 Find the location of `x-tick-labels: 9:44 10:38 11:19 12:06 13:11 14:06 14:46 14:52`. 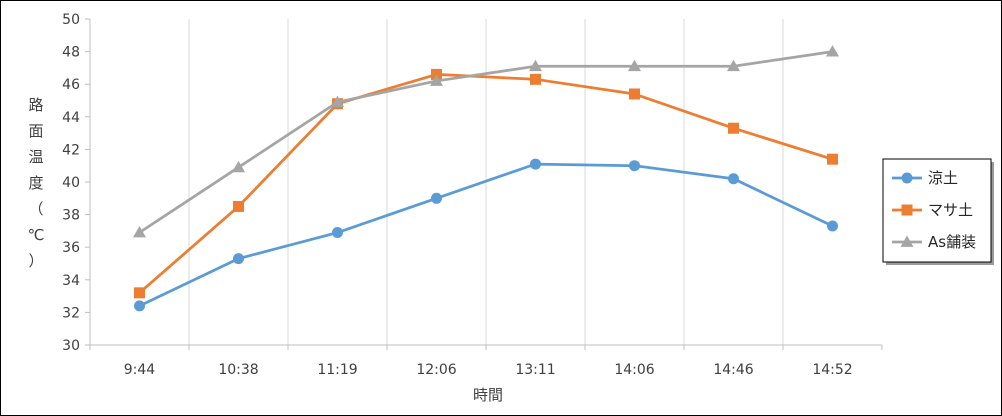

x-tick-labels: 9:44 10:38 11:19 12:06 13:11 14:06 14:46 14:52 is located at coordinates (488, 370).